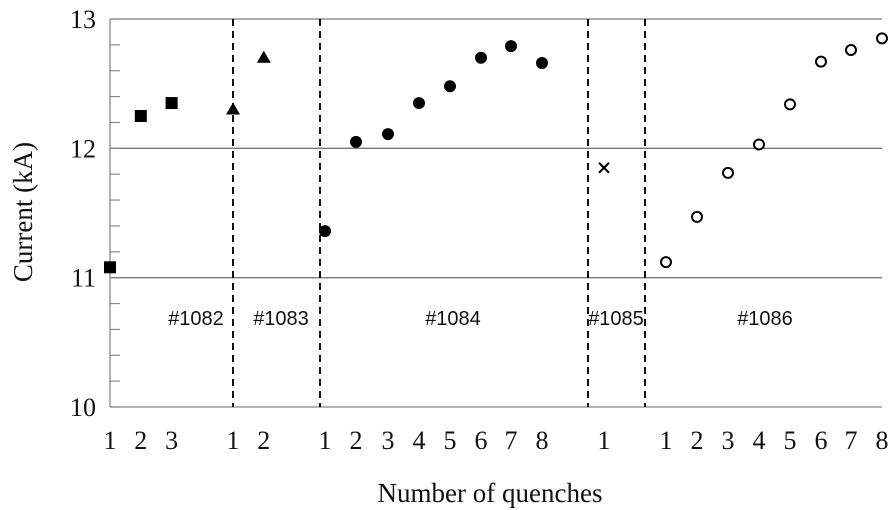 Image resolution: width=892 pixels, height=510 pixels. What do you see at coordinates (616, 319) in the screenshot?
I see `group-label: #1085` at bounding box center [616, 319].